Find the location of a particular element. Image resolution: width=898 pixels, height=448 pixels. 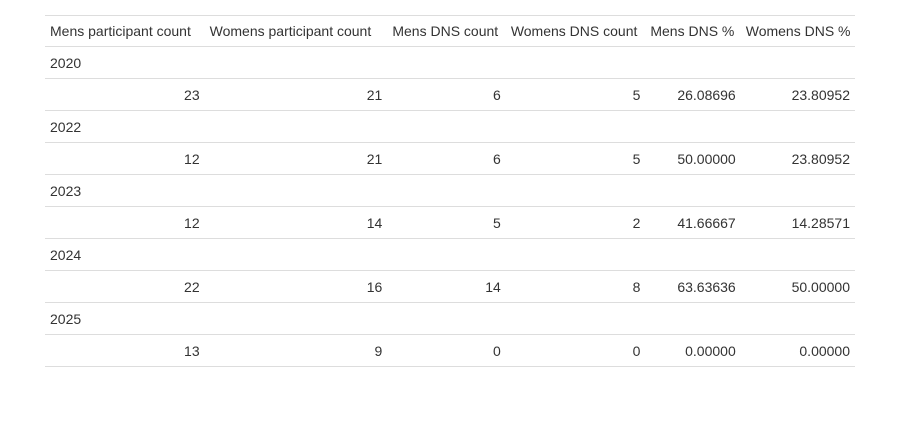

cell-mens-participant-count: 13 is located at coordinates (125, 350).